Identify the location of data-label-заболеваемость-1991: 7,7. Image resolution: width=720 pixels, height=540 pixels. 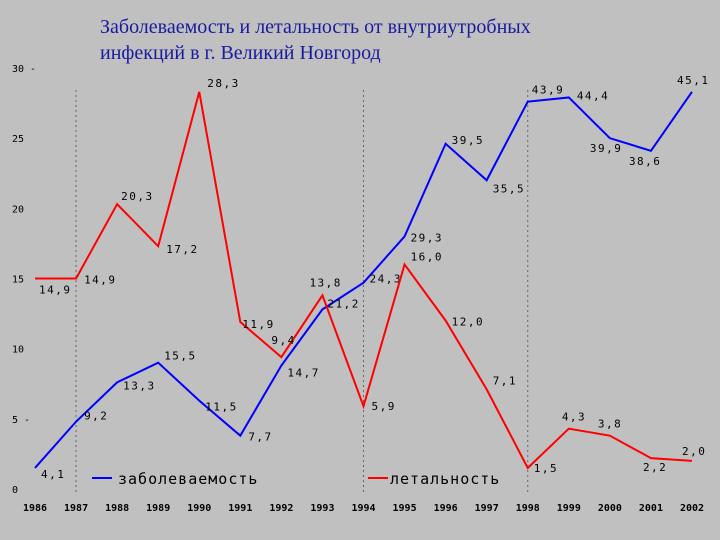
(260, 437).